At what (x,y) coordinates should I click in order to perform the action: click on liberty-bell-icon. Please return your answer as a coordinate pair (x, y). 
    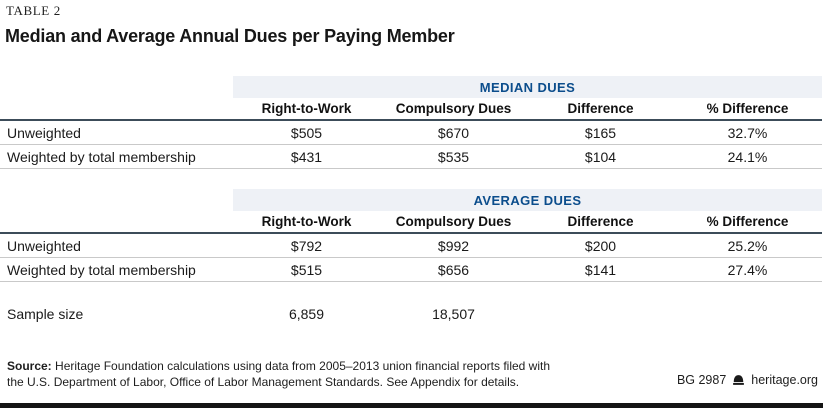
    Looking at the image, I should click on (738, 380).